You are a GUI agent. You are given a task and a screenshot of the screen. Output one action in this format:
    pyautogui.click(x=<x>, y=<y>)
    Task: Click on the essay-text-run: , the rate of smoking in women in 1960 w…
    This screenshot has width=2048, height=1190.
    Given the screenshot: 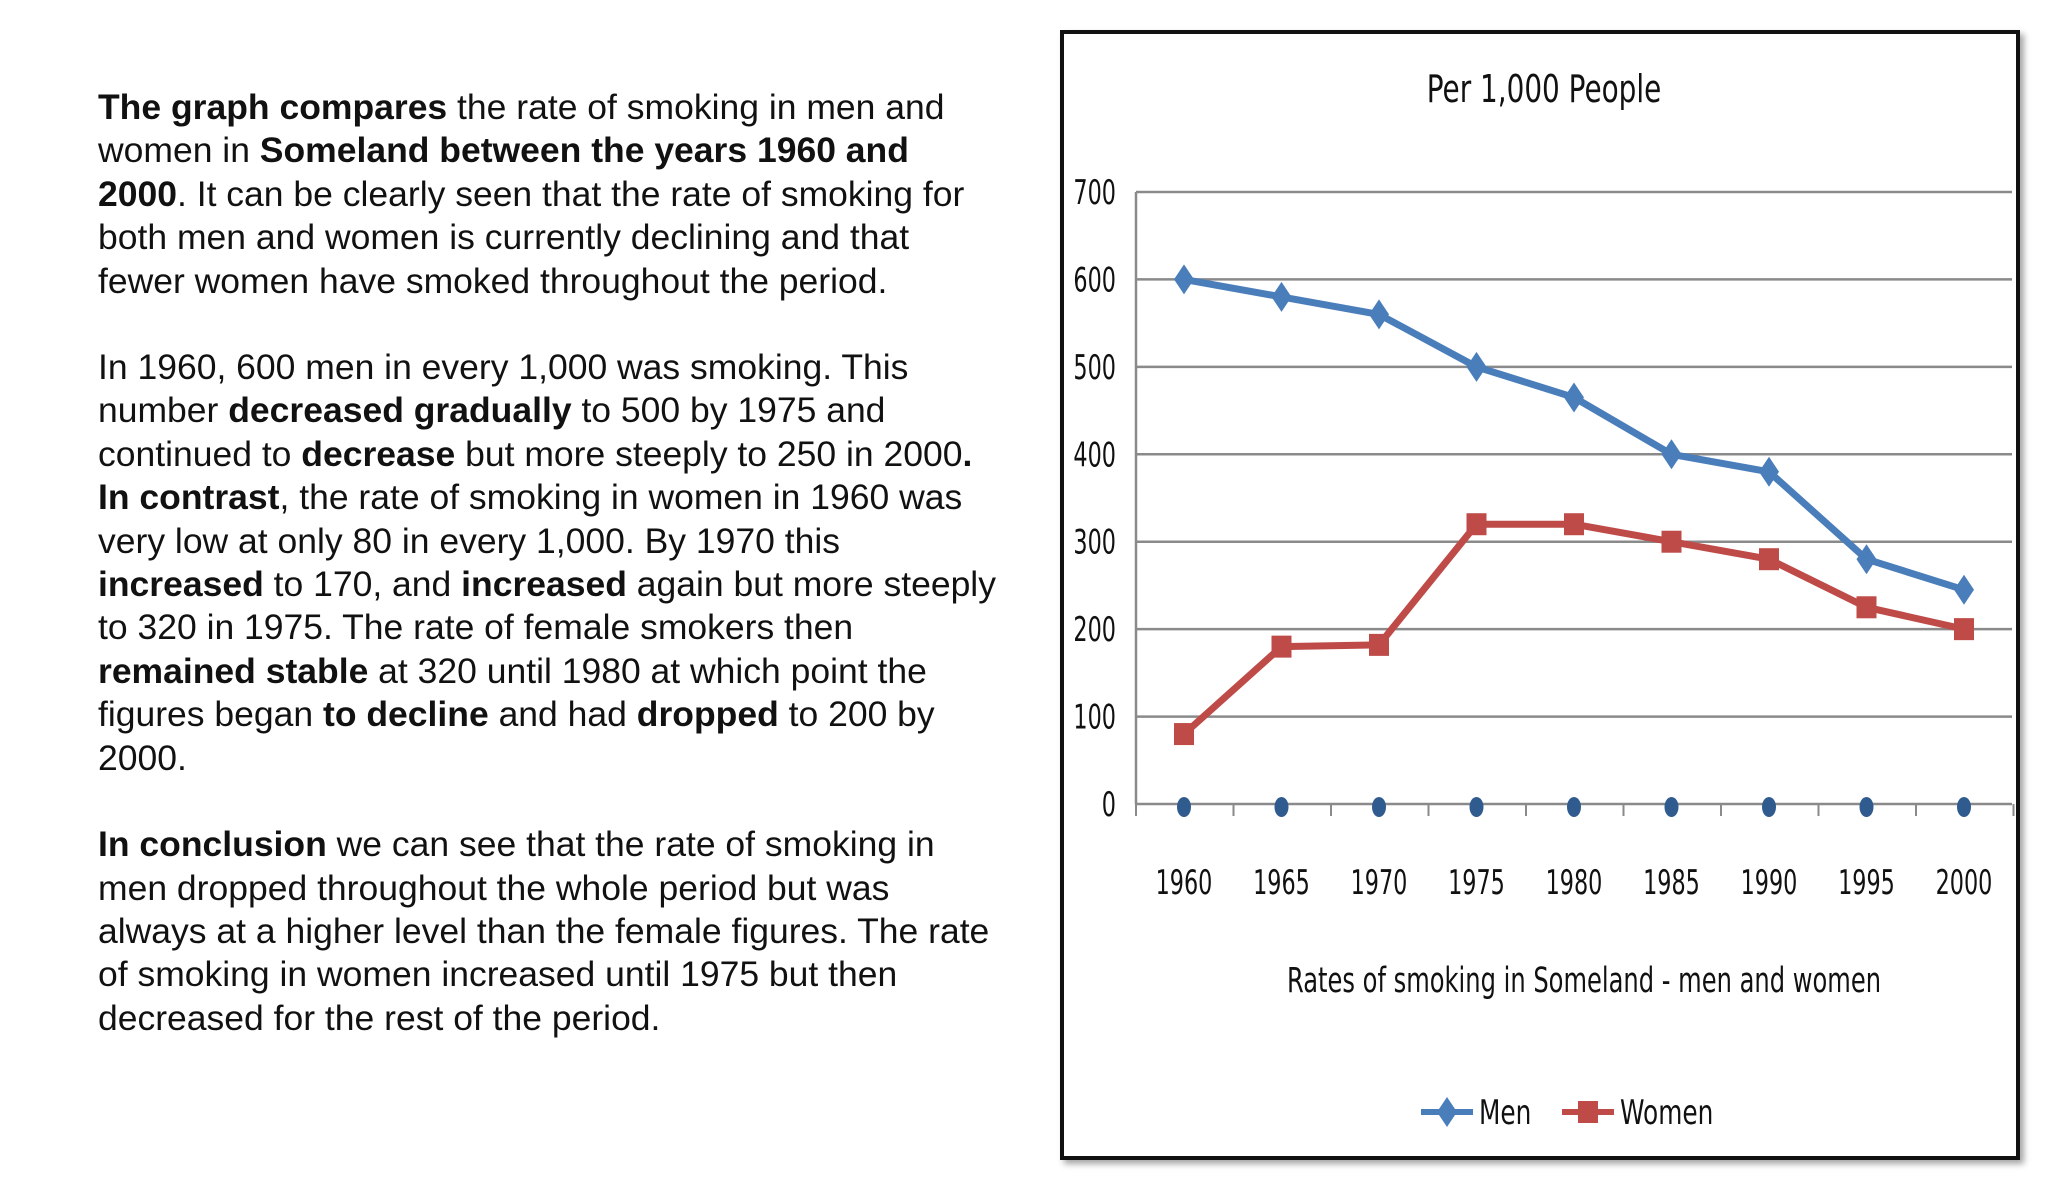 What is the action you would take?
    pyautogui.click(x=530, y=519)
    